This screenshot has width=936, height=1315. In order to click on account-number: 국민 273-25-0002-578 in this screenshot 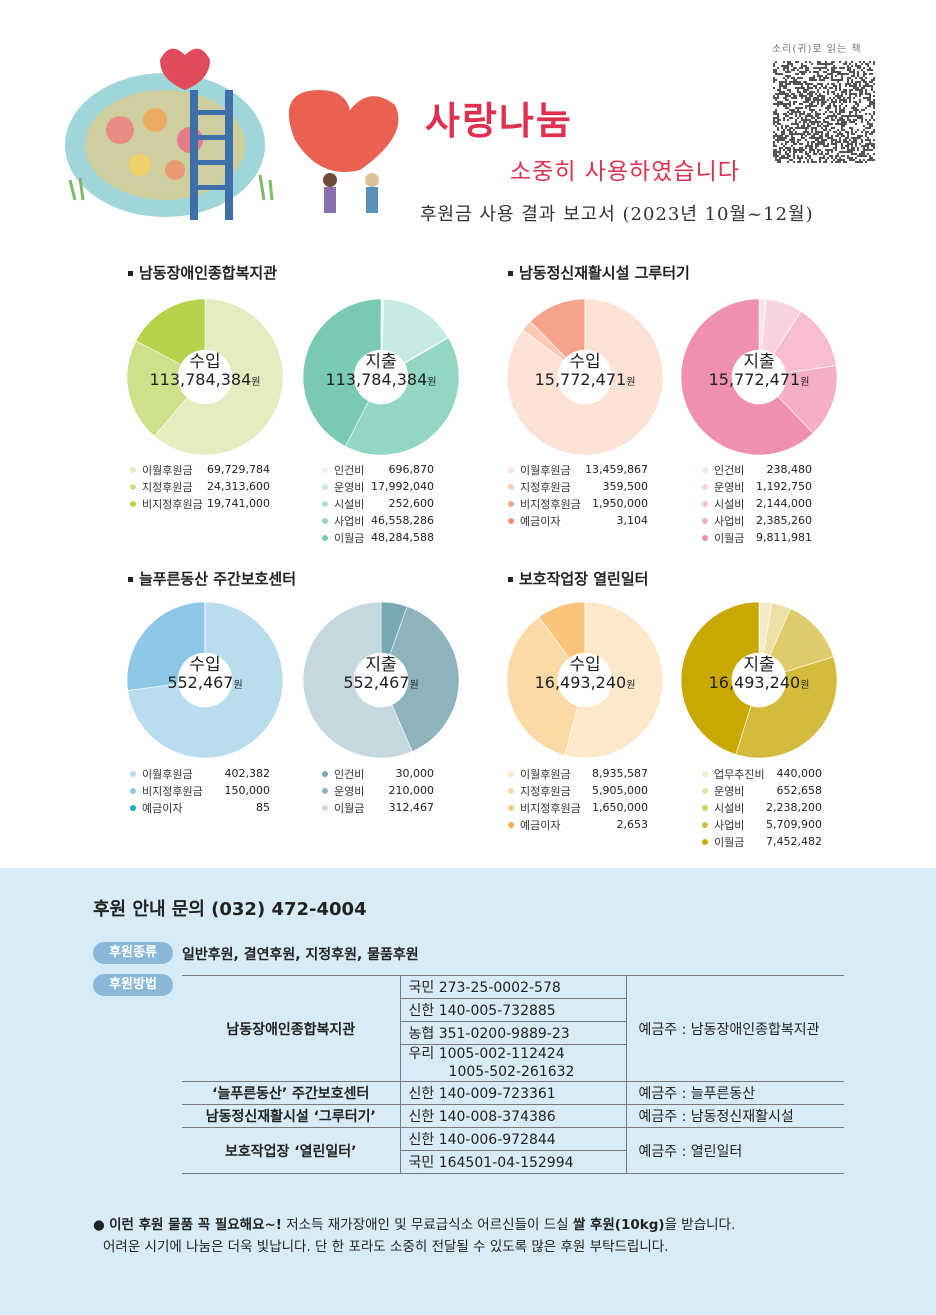, I will do `click(513, 987)`.